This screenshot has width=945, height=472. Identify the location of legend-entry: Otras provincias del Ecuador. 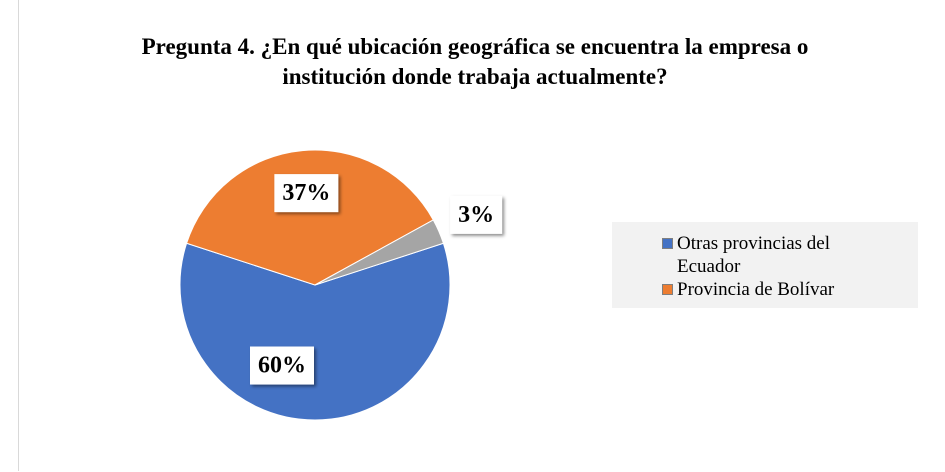
(779, 255).